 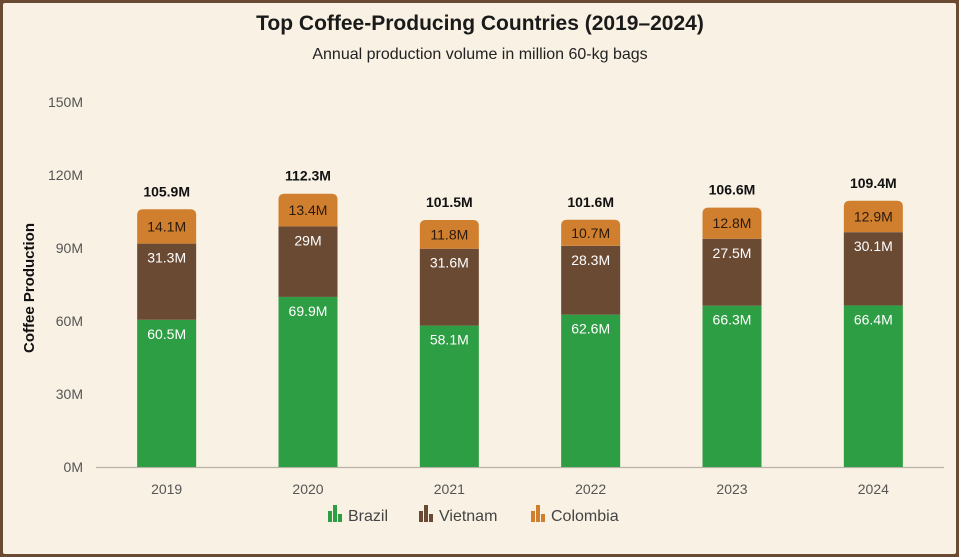 I want to click on x-tick-label: 2020, so click(x=307, y=489).